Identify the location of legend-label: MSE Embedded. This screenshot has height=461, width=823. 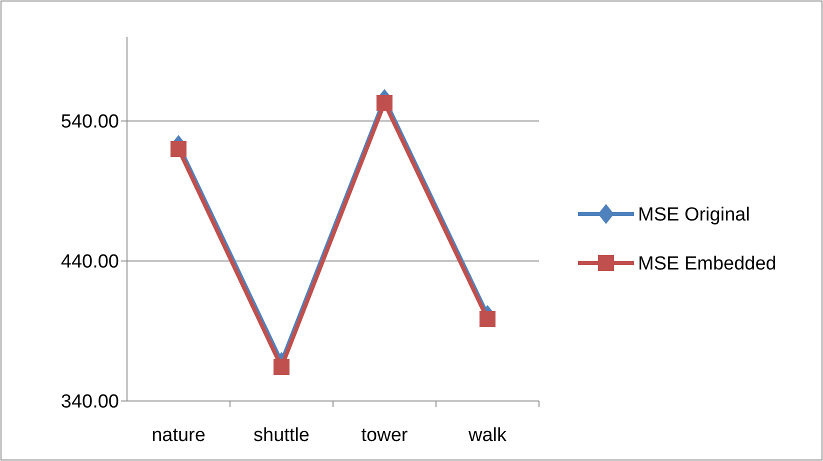
(707, 264).